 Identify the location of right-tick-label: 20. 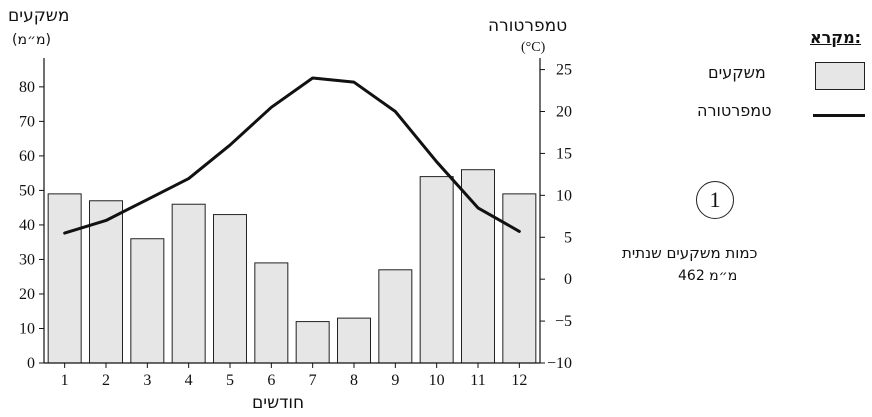
(564, 112).